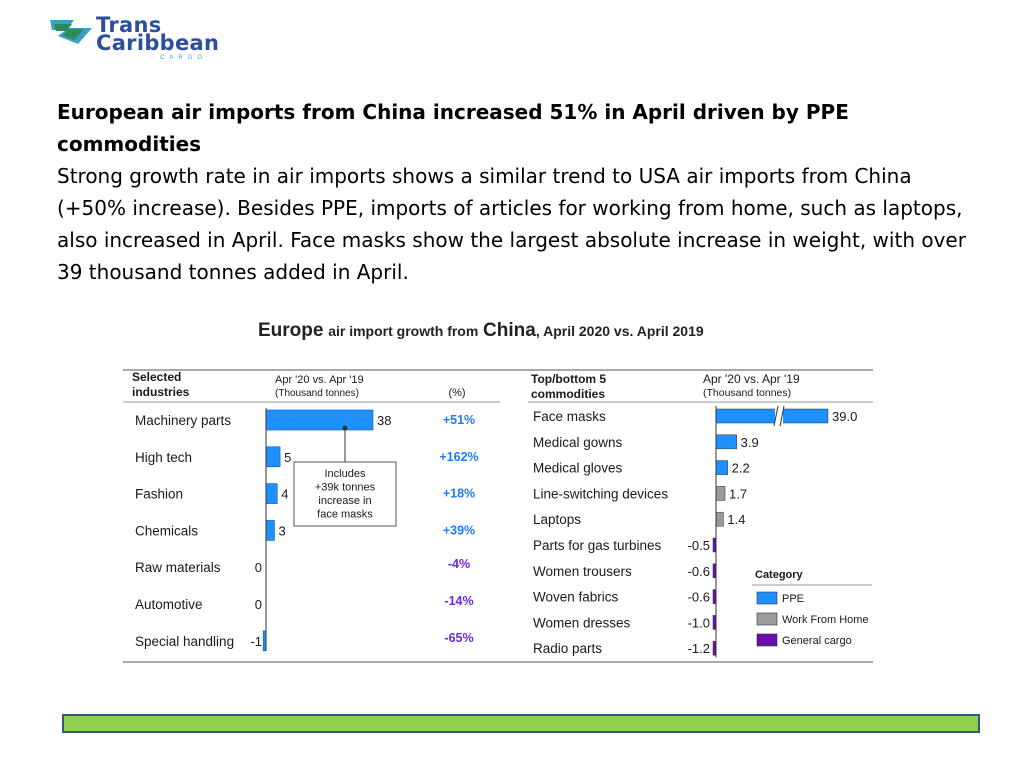 The image size is (1021, 769). Describe the element at coordinates (183, 420) in the screenshot. I see `left-category-label: Machinery parts` at that location.